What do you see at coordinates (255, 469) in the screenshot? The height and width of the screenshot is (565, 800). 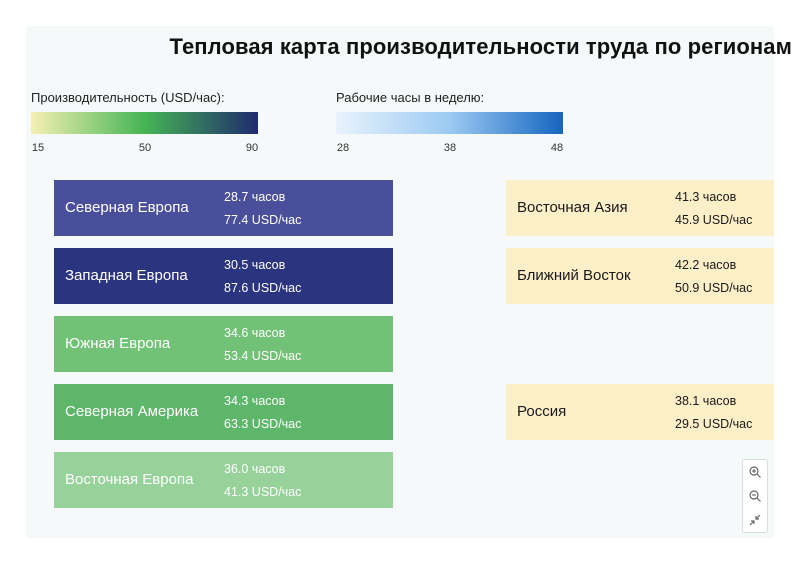 I see `region-hours: 36.0 часов` at bounding box center [255, 469].